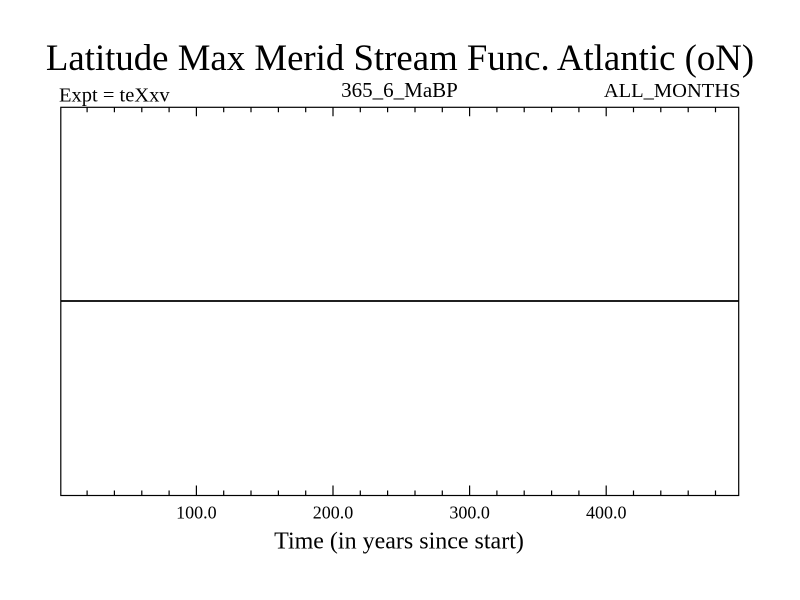 The width and height of the screenshot is (800, 600). Describe the element at coordinates (333, 513) in the screenshot. I see `svg-text: 200.0` at that location.